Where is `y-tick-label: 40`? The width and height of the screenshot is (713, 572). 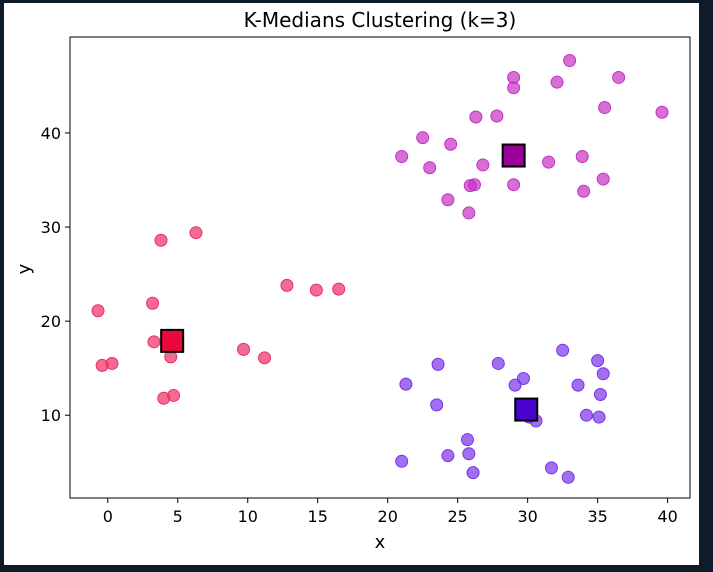
y-tick-label: 40 is located at coordinates (51, 133).